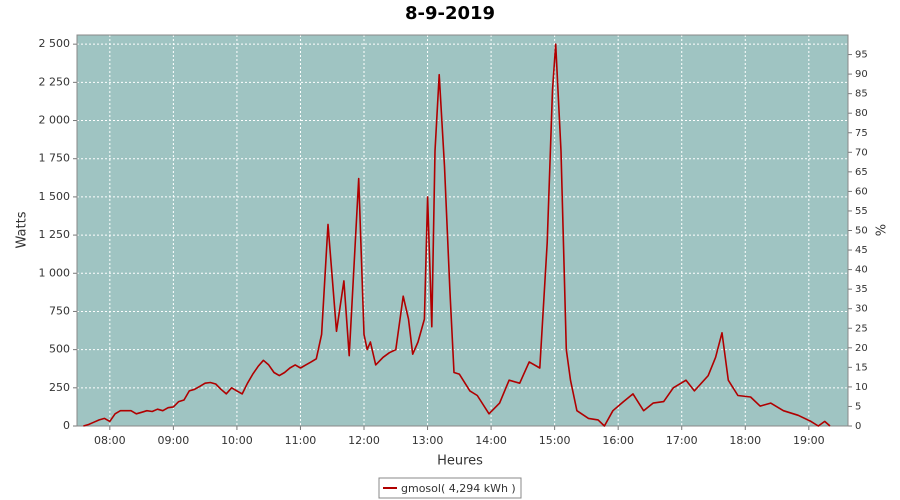 This screenshot has width=900, height=500. I want to click on y-tick-label: 1 000, so click(55, 272).